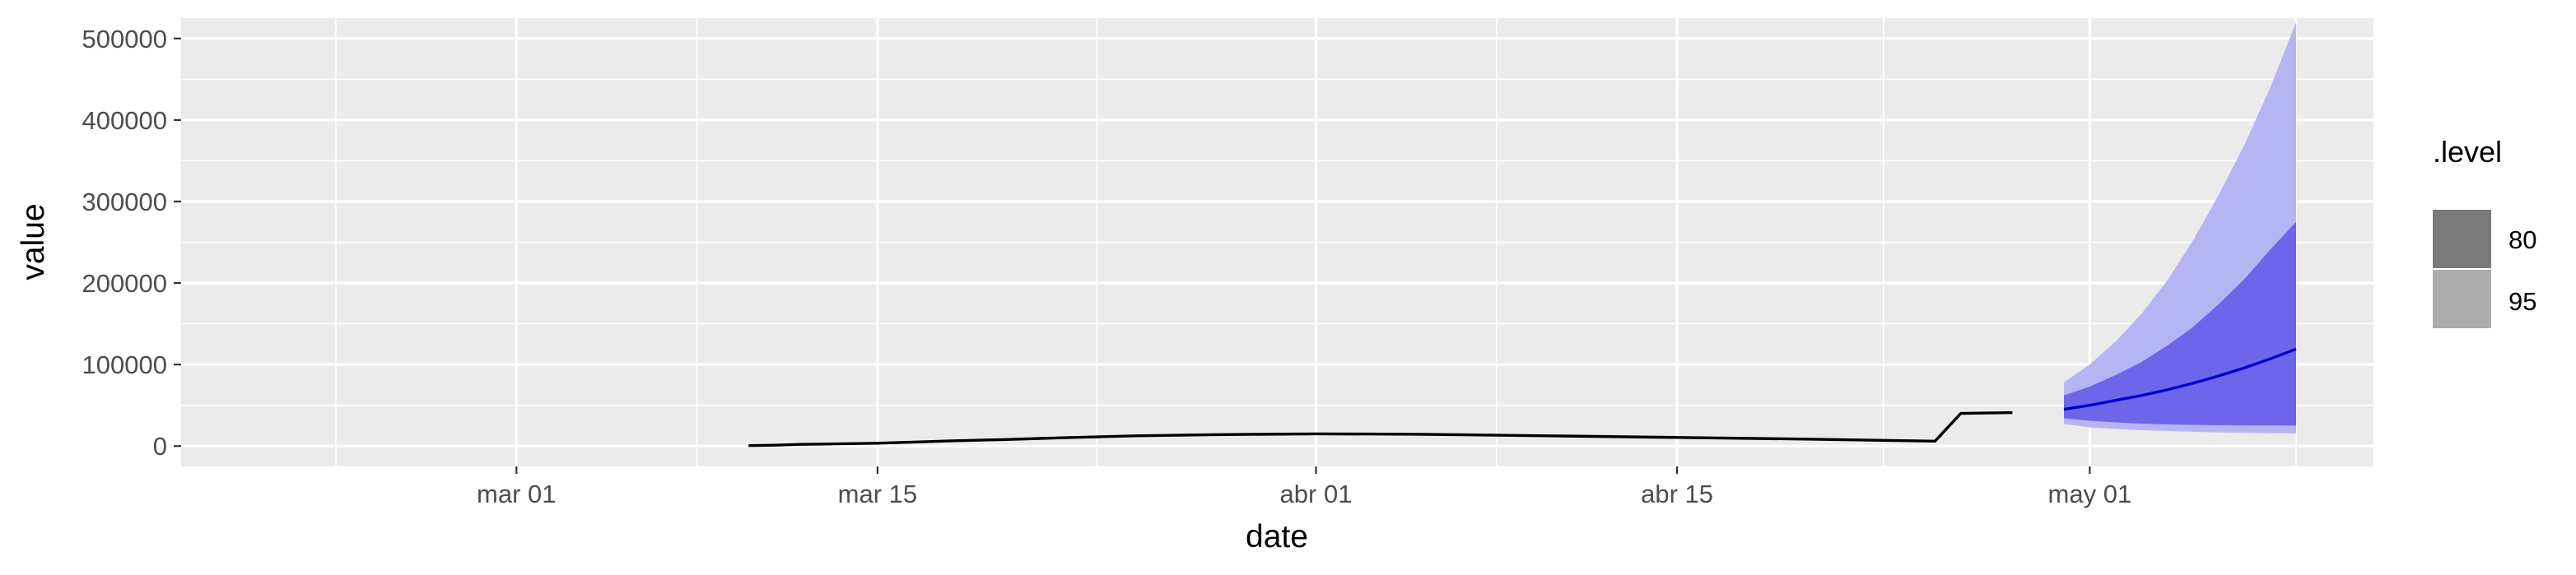 Image resolution: width=2576 pixels, height=575 pixels. Describe the element at coordinates (124, 39) in the screenshot. I see `y-tick-label: 500000` at that location.